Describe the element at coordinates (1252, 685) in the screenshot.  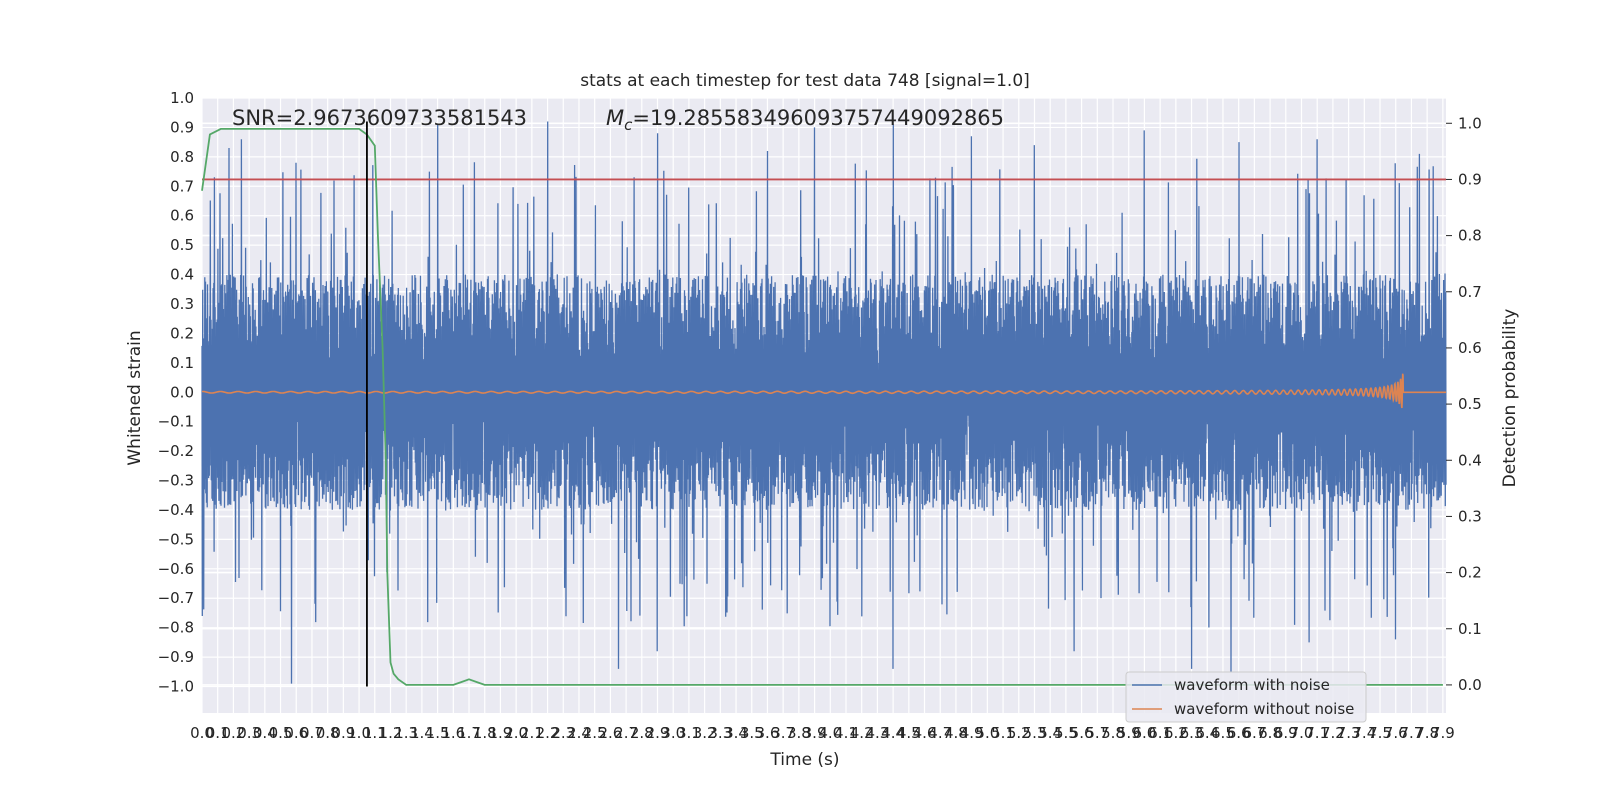
I see `legend-label-noise: waveform with noise` at that location.